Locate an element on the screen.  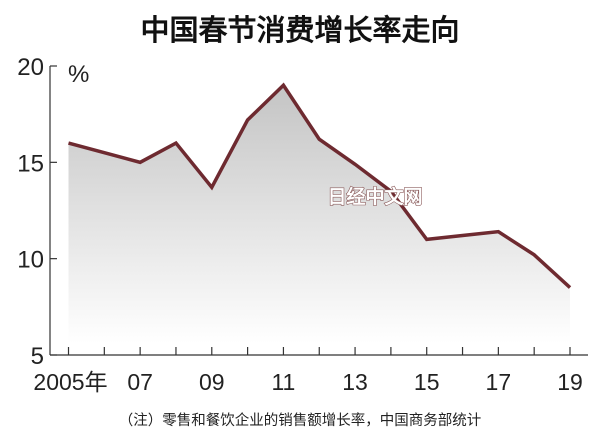
x-tick-label: 17 is located at coordinates (499, 382).